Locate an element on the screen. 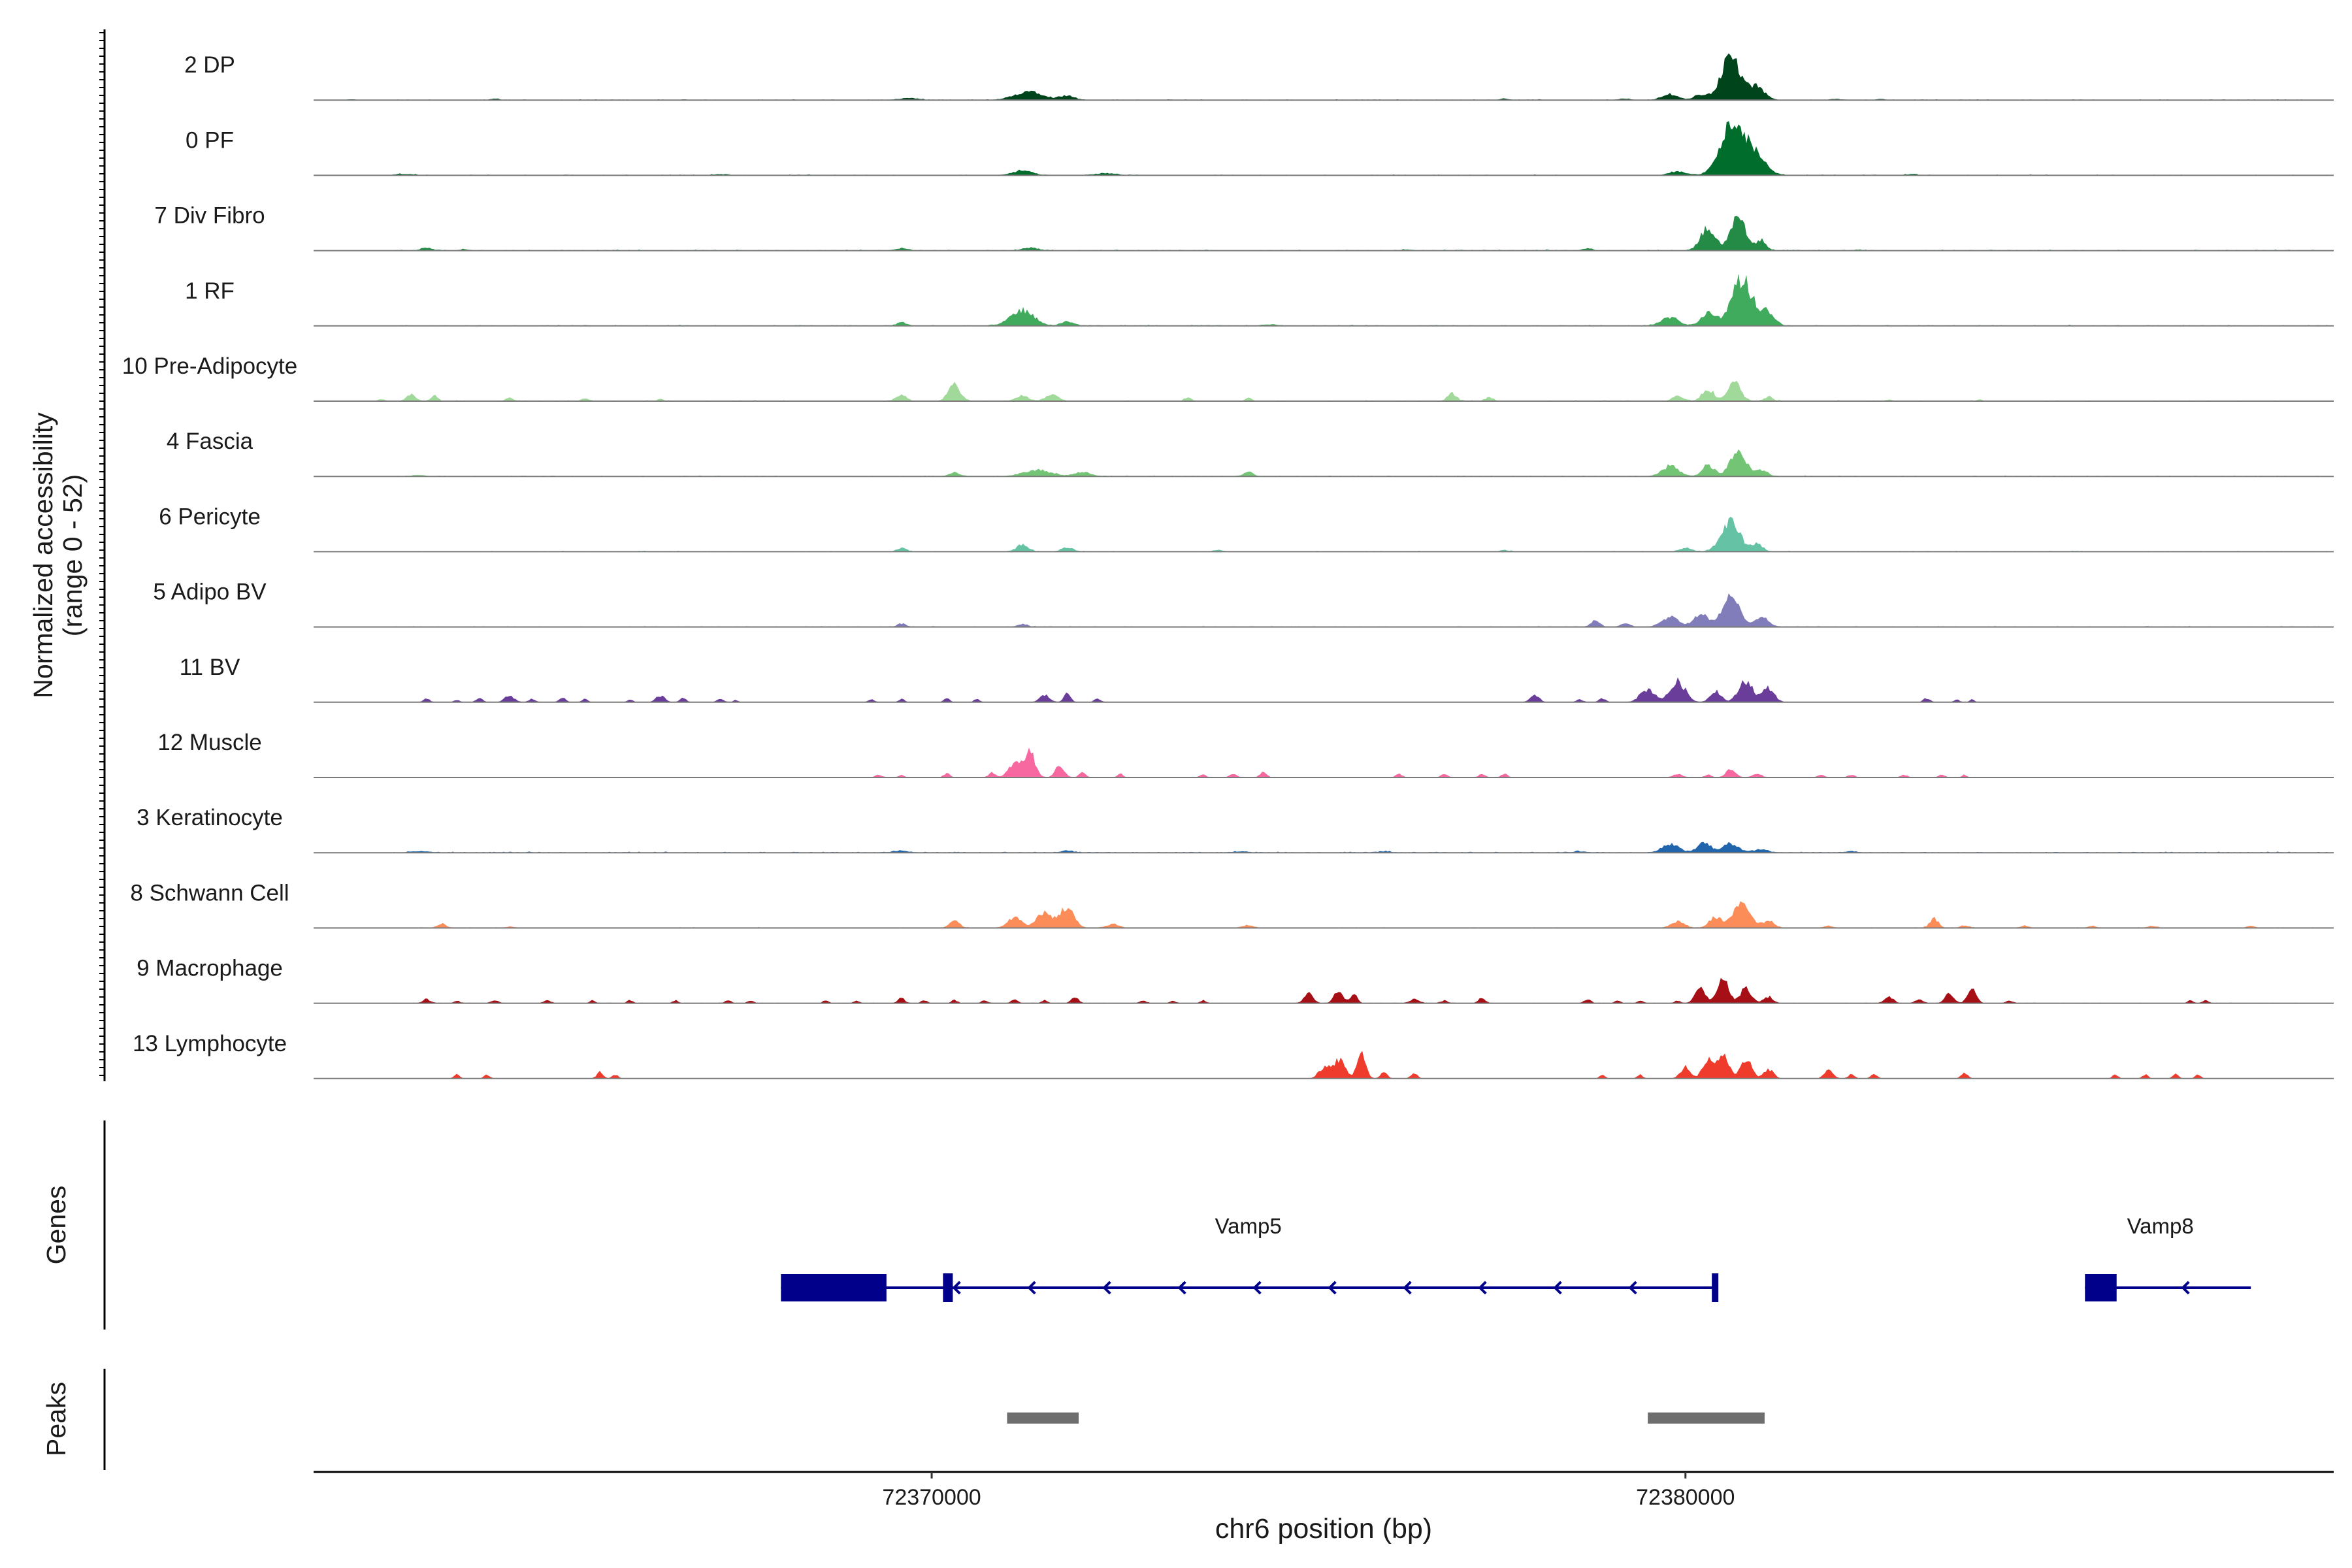 This screenshot has width=2352, height=1568. x-axis: 72370000 72380000 chr6 position (bp) is located at coordinates (1324, 1507).